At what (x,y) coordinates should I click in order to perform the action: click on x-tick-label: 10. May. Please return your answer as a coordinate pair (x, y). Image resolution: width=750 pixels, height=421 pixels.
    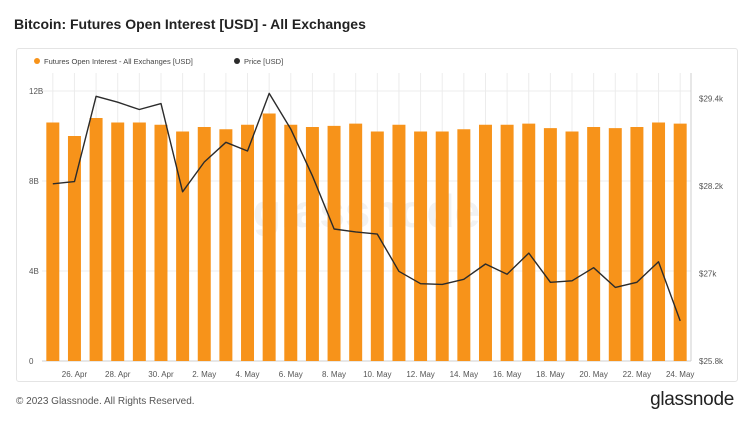
    Looking at the image, I should click on (377, 374).